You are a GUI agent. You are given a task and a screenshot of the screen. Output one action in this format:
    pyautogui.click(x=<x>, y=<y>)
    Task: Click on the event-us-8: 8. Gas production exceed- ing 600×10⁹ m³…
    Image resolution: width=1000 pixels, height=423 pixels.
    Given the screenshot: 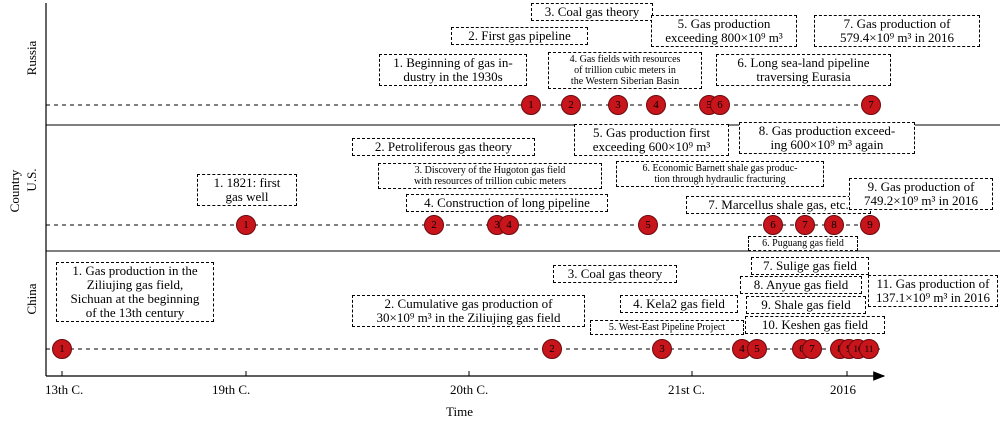 What is the action you would take?
    pyautogui.click(x=827, y=138)
    